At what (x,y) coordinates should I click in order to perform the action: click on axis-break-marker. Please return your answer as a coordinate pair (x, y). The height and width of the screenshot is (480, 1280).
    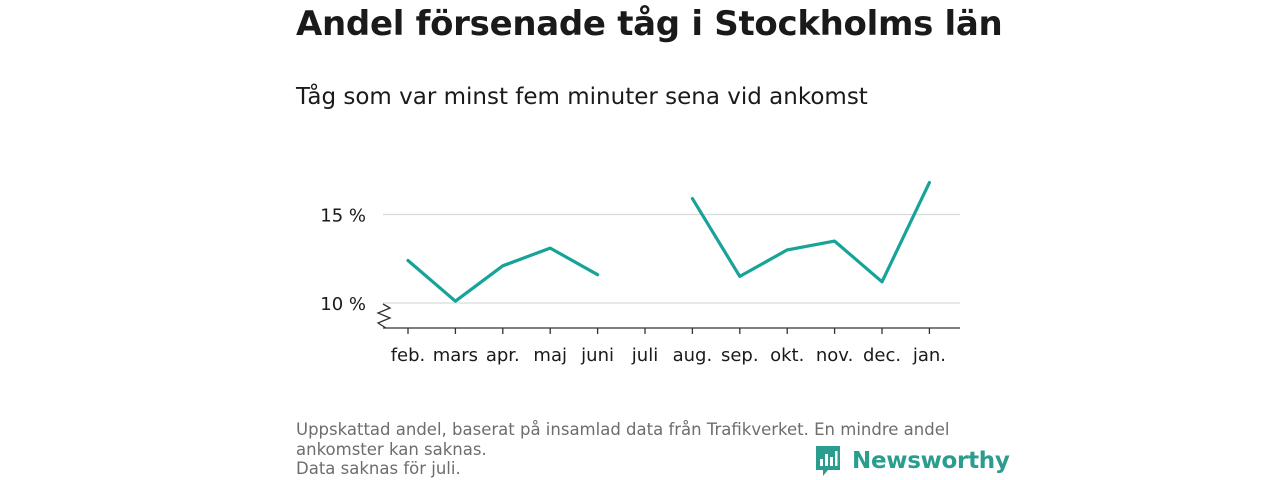
    Looking at the image, I should click on (384, 316).